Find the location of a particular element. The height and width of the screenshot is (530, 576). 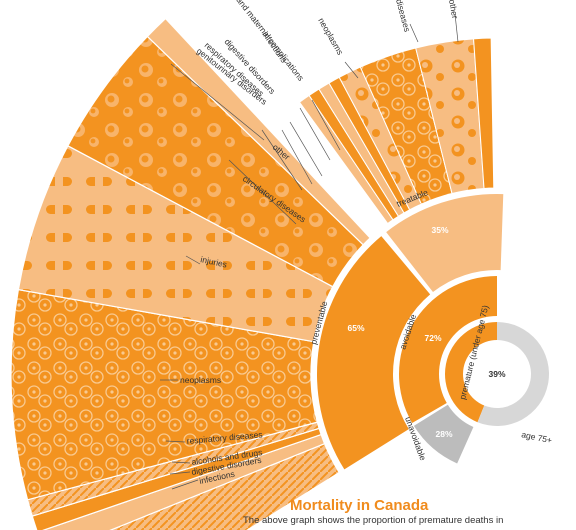

label-maternal-complications: and maternal complications is located at coordinates (270, 41).